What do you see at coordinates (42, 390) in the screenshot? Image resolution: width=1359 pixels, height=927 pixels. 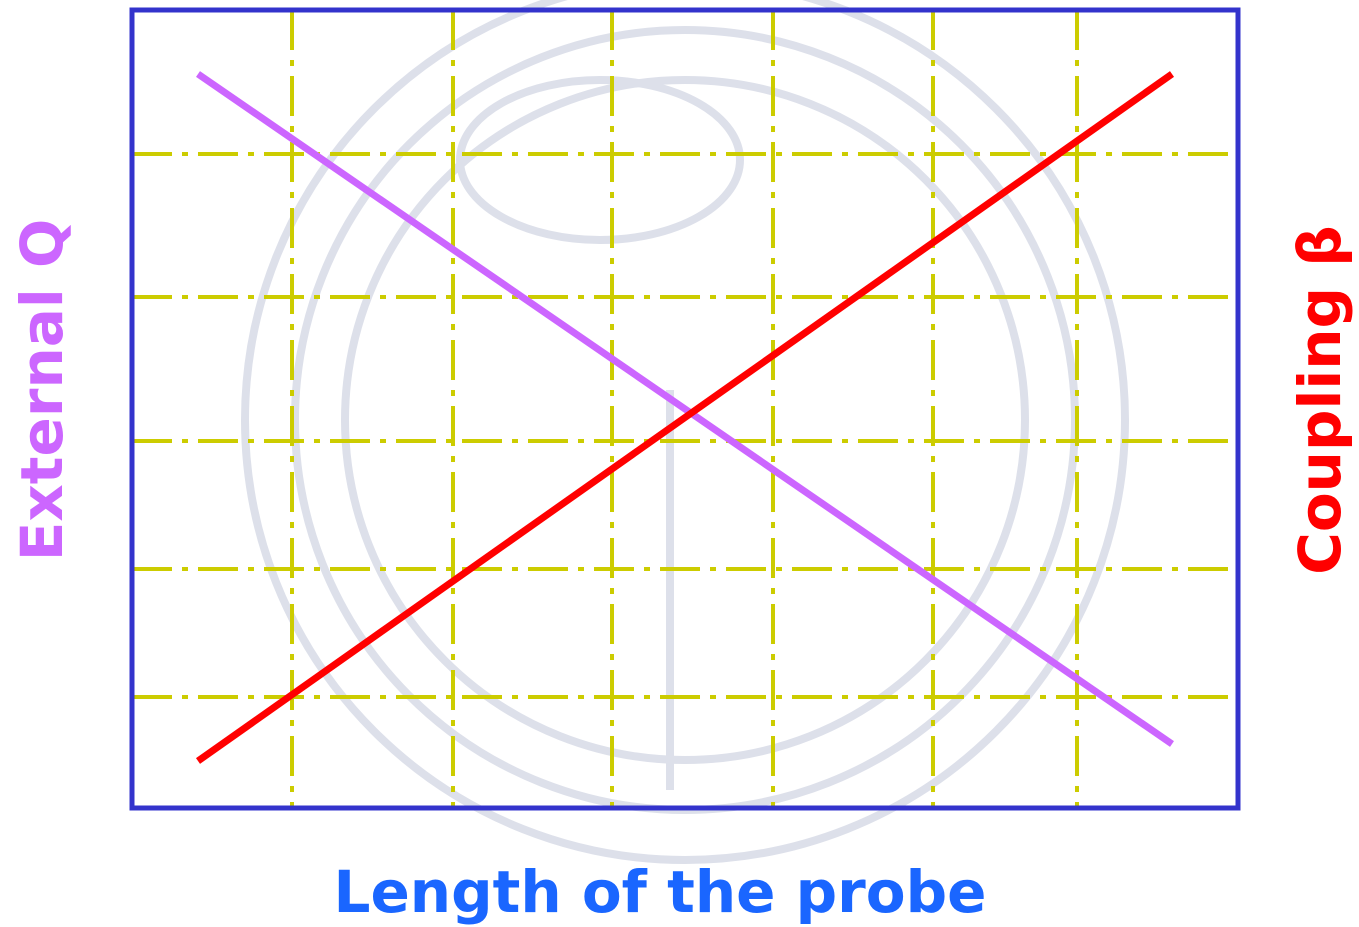 I see `left-axis-label: External Q` at bounding box center [42, 390].